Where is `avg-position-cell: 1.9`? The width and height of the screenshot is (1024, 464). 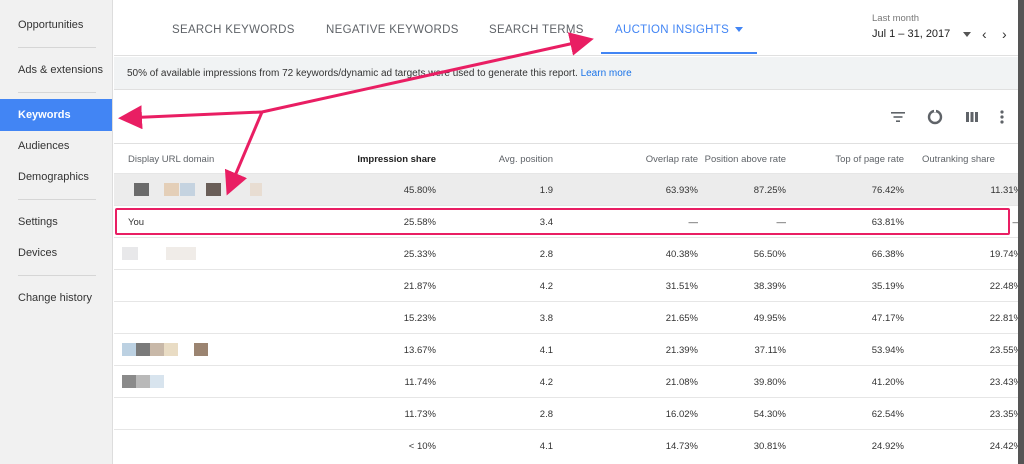 avg-position-cell: 1.9 is located at coordinates (546, 190).